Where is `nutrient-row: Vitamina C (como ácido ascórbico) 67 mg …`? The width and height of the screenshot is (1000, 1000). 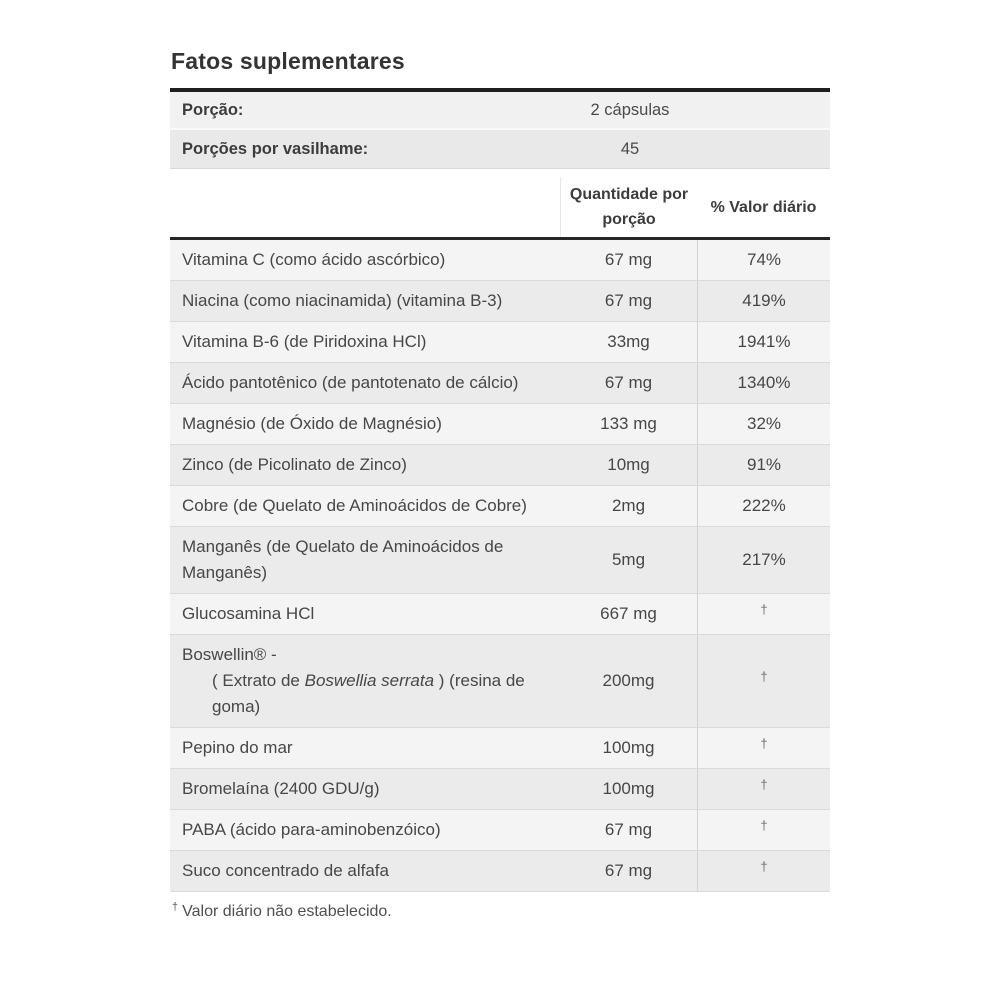 nutrient-row: Vitamina C (como ácido ascórbico) 67 mg … is located at coordinates (500, 260).